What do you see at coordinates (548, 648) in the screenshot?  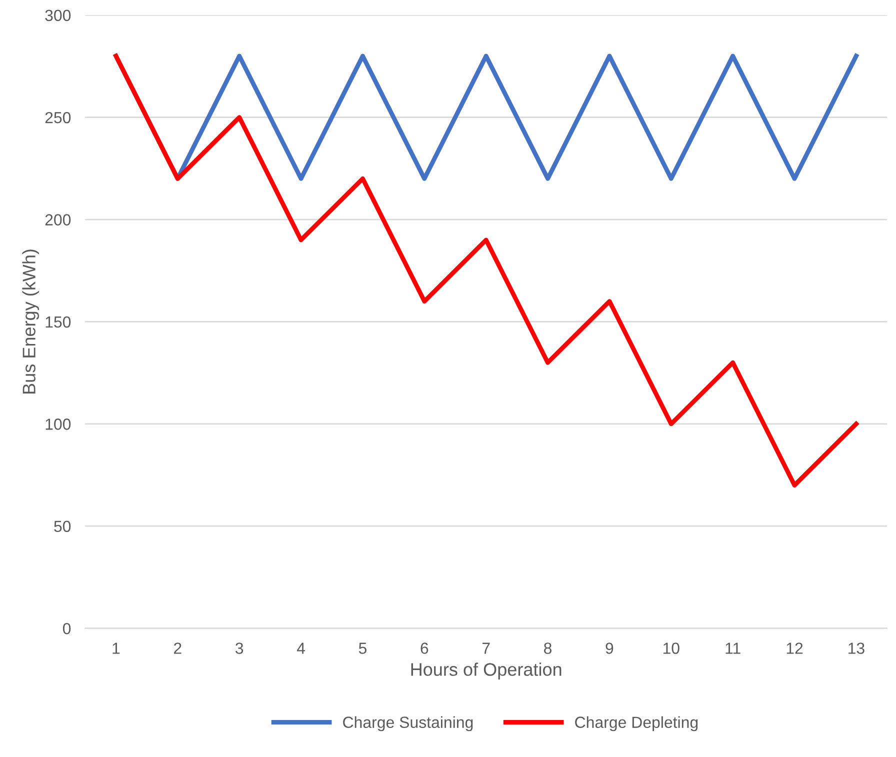 I see `x-tick-label: 8` at bounding box center [548, 648].